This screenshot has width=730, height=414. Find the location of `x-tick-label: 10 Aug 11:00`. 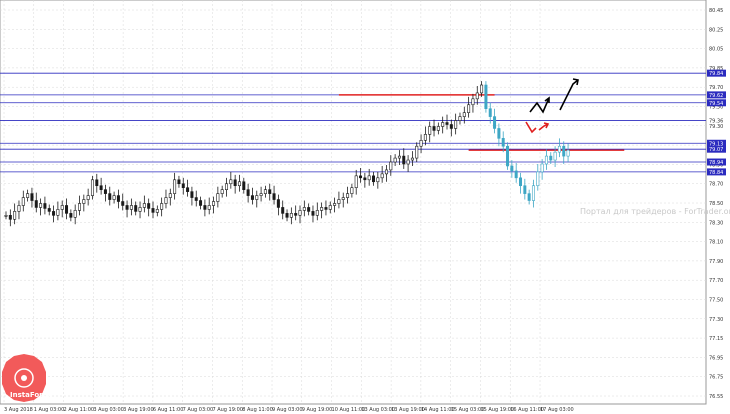

x-tick-label: 10 Aug 11:00 is located at coordinates (349, 410).